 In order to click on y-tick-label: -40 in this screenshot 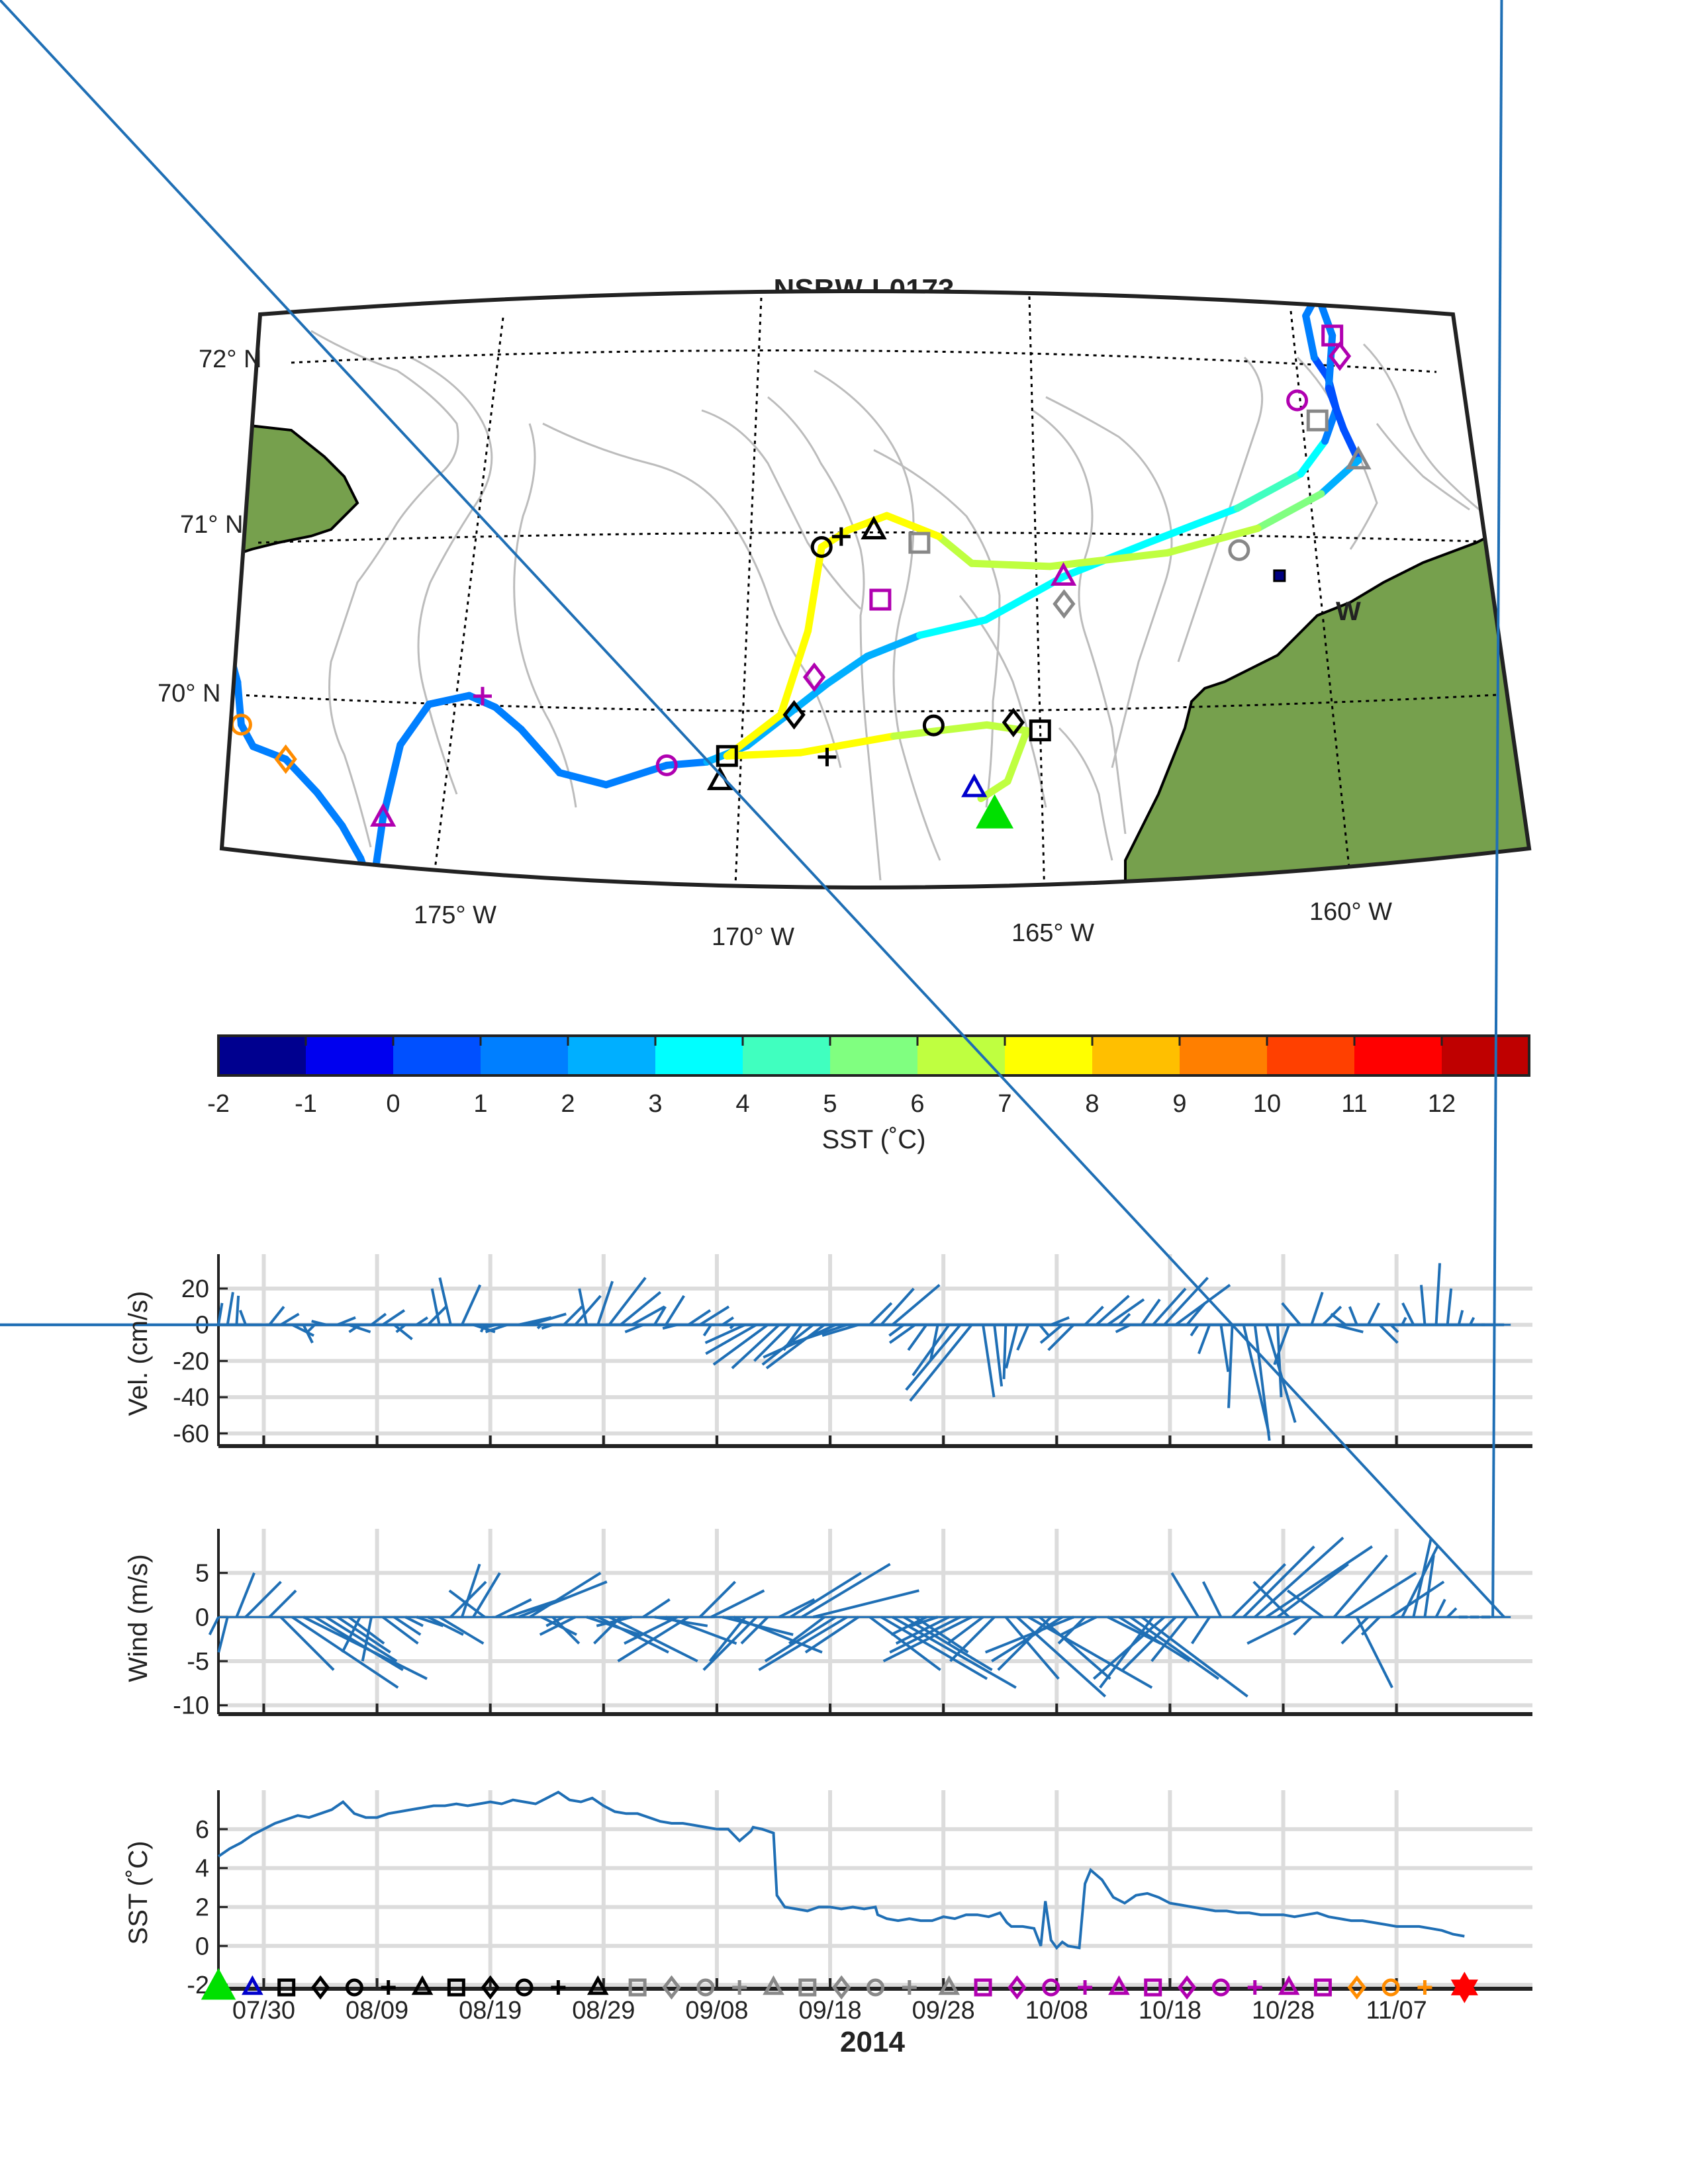, I will do `click(191, 1398)`.